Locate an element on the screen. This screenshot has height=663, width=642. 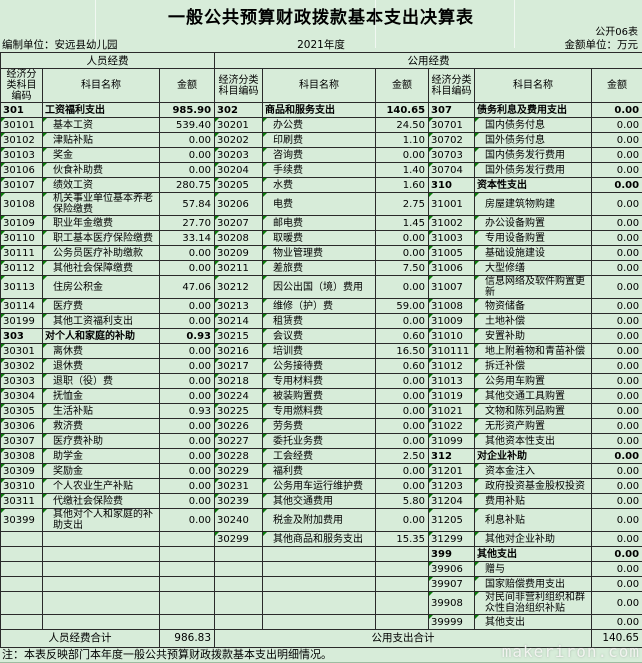
subject-name-cell: 其他工资福利支出 is located at coordinates (101, 321).